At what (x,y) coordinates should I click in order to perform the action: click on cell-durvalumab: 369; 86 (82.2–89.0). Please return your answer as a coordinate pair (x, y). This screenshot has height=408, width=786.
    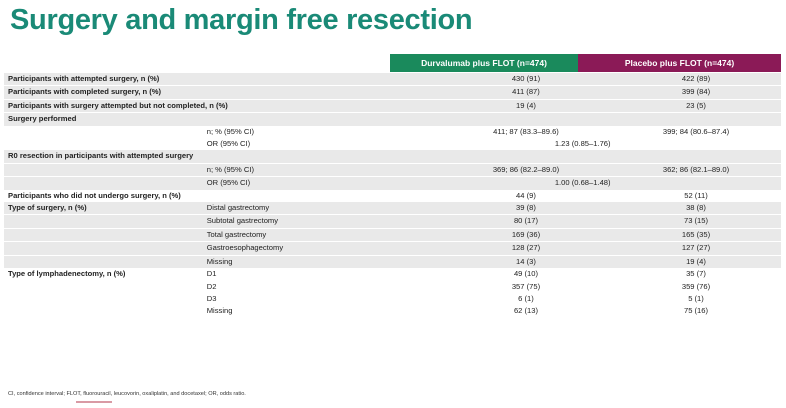
    Looking at the image, I should click on (526, 169).